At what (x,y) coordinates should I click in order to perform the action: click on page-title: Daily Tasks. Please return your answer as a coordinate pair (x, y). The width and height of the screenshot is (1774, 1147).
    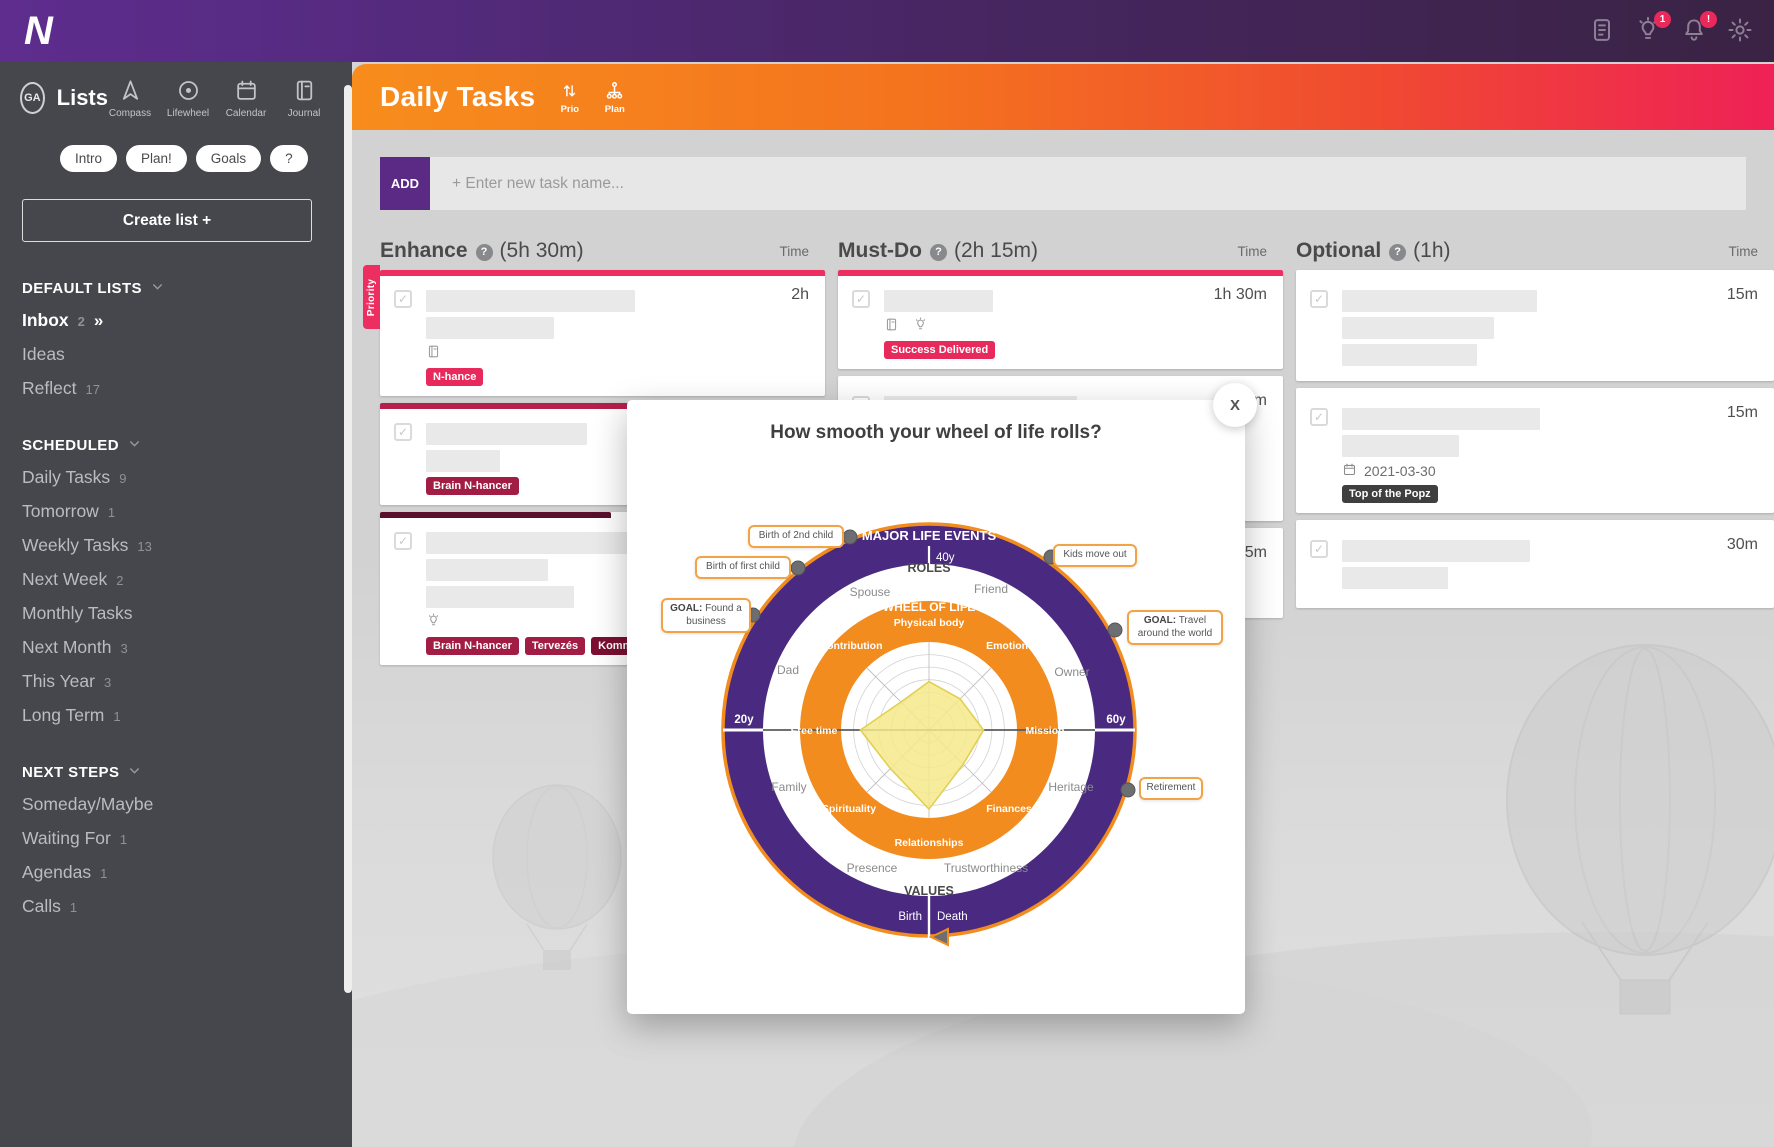
    Looking at the image, I should click on (458, 96).